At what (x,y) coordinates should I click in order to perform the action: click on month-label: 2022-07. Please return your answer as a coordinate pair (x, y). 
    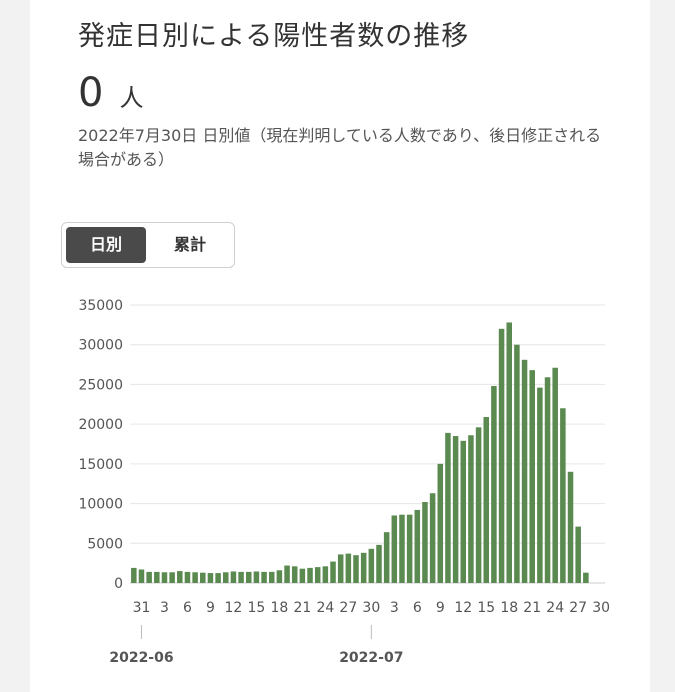
    Looking at the image, I should click on (371, 658).